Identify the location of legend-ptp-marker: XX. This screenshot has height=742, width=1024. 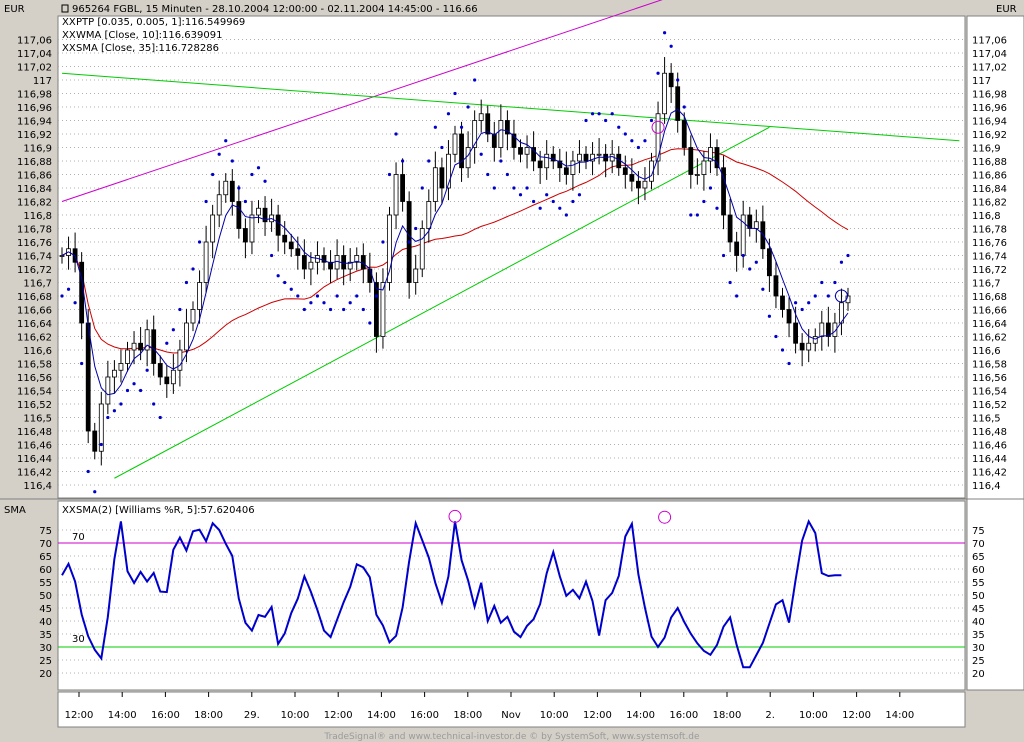
(69, 22).